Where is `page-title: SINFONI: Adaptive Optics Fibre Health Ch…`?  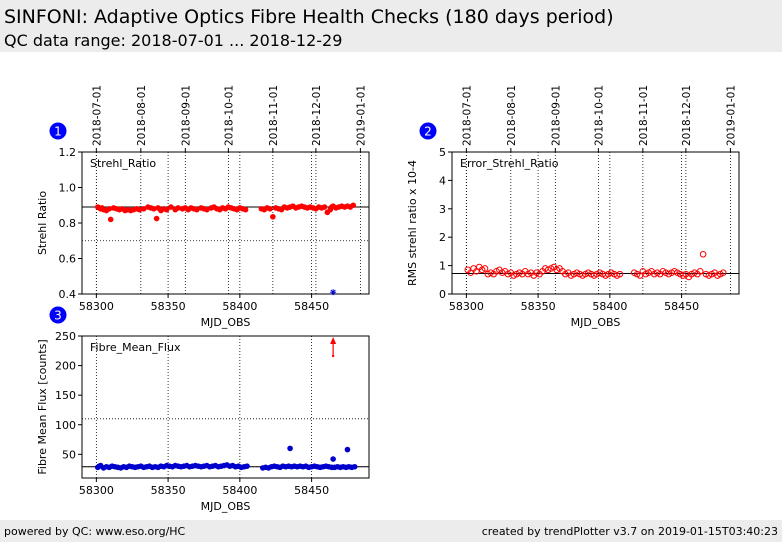 page-title: SINFONI: Adaptive Optics Fibre Health Ch… is located at coordinates (309, 17).